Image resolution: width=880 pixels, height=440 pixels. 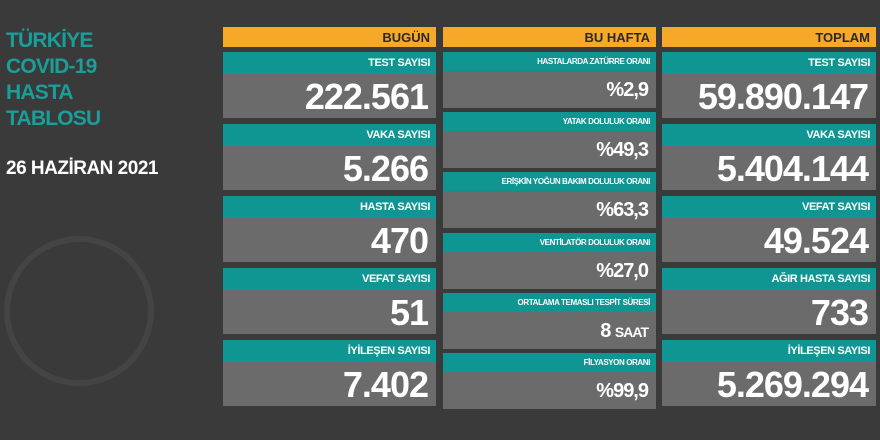 What do you see at coordinates (631, 331) in the screenshot?
I see `stat-unit: SAAT` at bounding box center [631, 331].